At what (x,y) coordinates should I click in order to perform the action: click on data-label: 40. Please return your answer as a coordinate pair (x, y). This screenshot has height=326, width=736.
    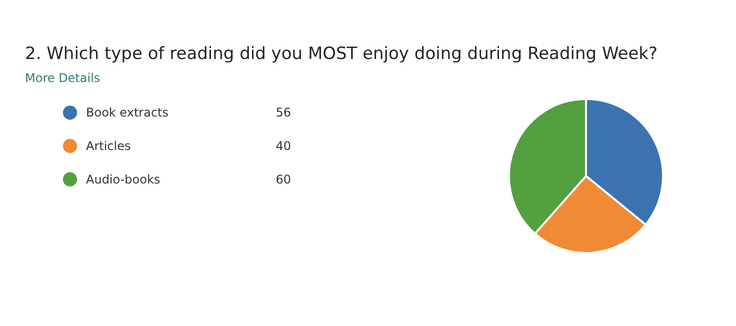
    Looking at the image, I should click on (283, 146).